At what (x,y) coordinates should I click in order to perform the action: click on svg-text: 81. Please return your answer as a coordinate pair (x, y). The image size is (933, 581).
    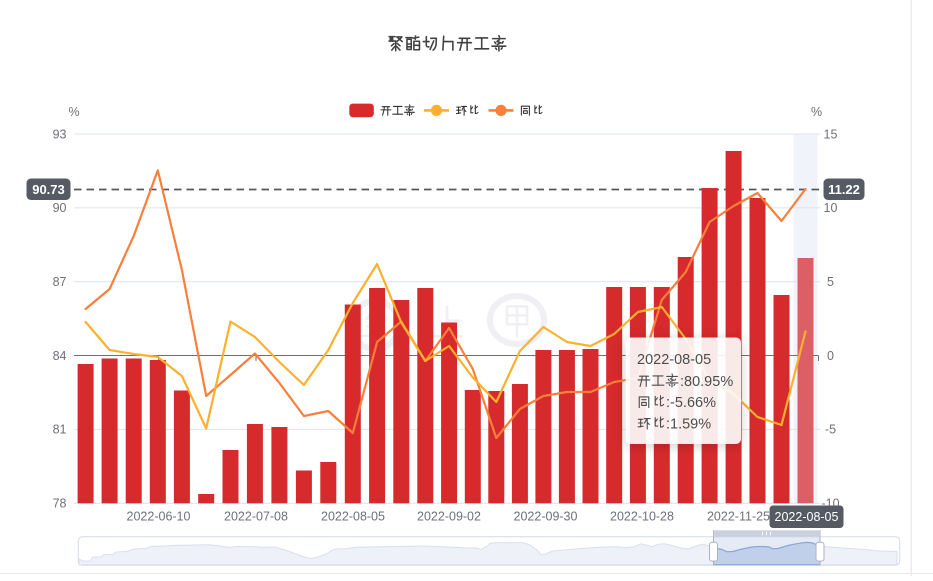
    Looking at the image, I should click on (60, 430).